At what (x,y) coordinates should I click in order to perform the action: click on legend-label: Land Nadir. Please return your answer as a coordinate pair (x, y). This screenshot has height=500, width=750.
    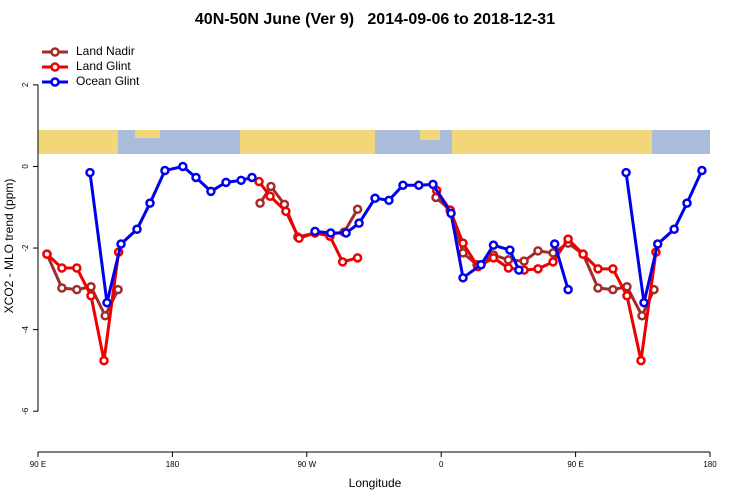
    Looking at the image, I should click on (105, 51).